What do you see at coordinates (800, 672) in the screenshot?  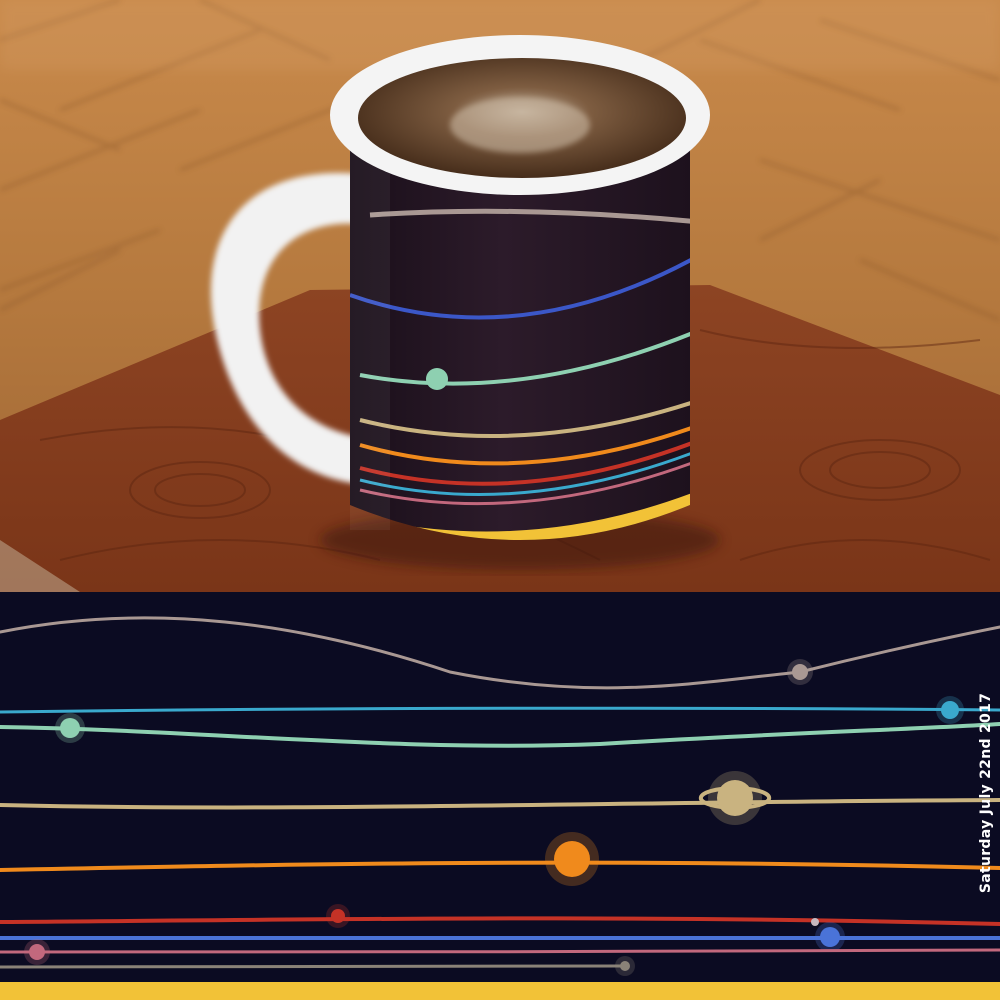 I see `orbit-taupe-planet` at bounding box center [800, 672].